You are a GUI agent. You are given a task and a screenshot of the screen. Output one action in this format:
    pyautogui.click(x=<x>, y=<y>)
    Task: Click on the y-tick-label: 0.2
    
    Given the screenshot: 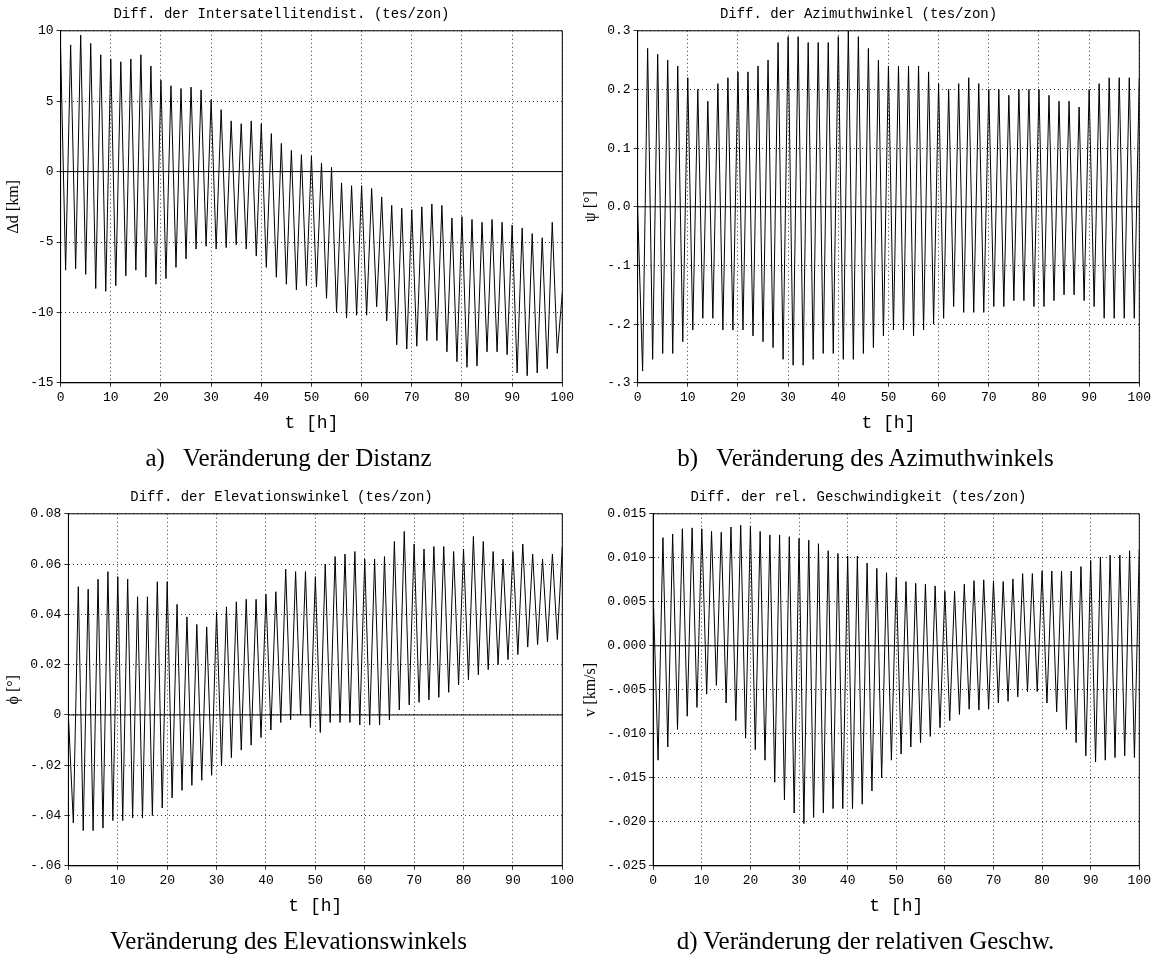 What is the action you would take?
    pyautogui.click(x=619, y=89)
    